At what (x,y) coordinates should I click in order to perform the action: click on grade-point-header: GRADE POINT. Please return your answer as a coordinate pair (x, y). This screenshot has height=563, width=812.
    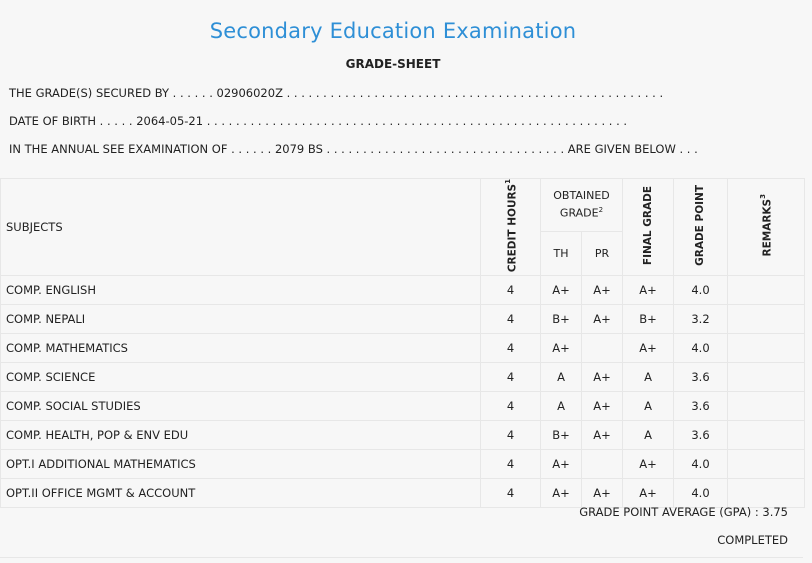
    Looking at the image, I should click on (700, 227).